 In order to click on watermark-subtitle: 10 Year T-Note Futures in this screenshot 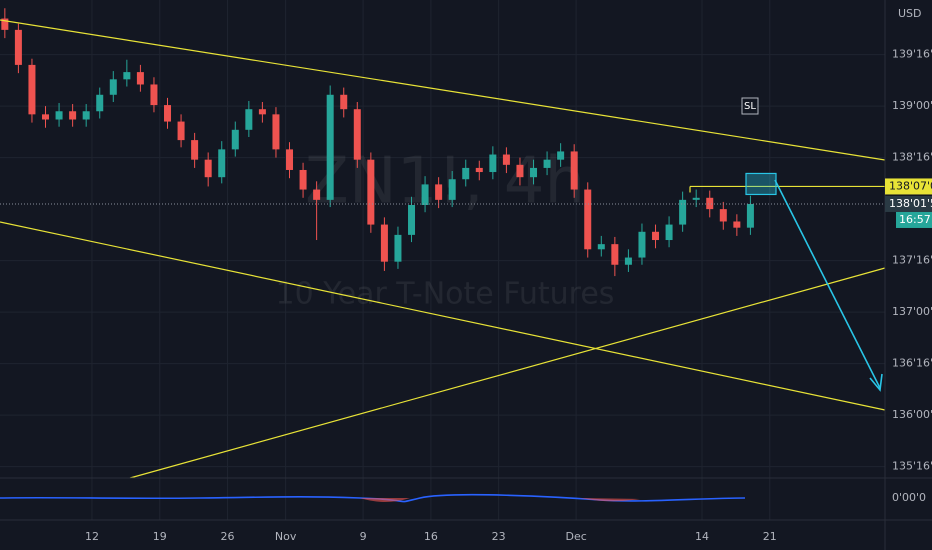, I will do `click(445, 294)`.